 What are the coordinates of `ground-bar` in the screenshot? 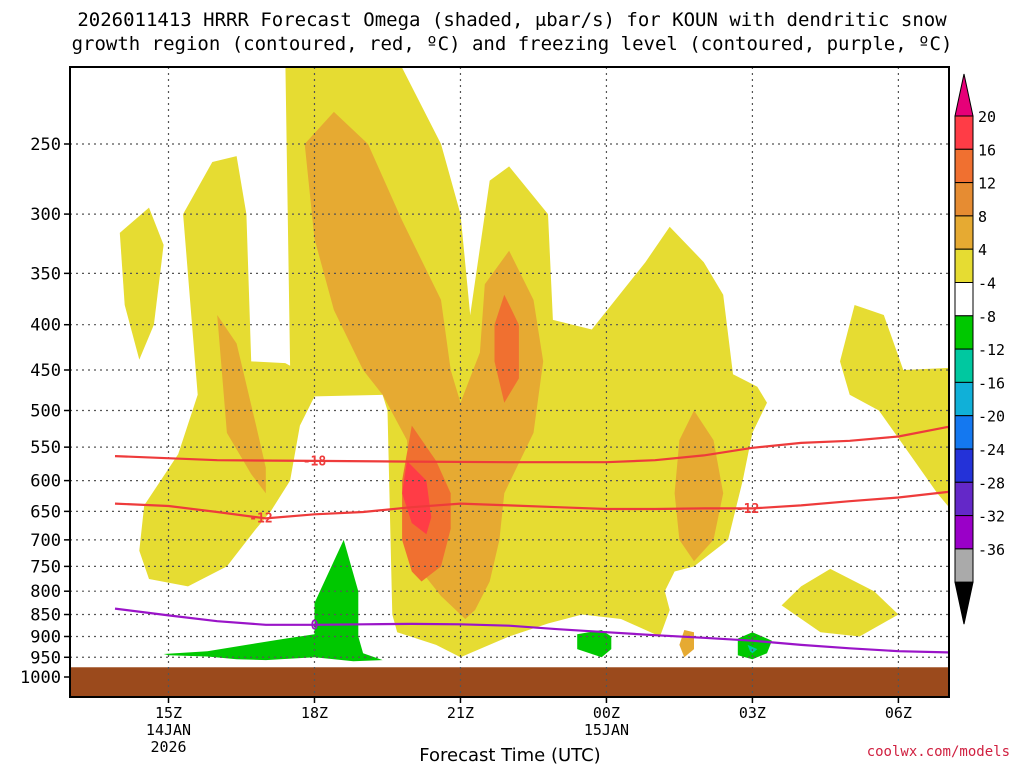 It's located at (509, 682).